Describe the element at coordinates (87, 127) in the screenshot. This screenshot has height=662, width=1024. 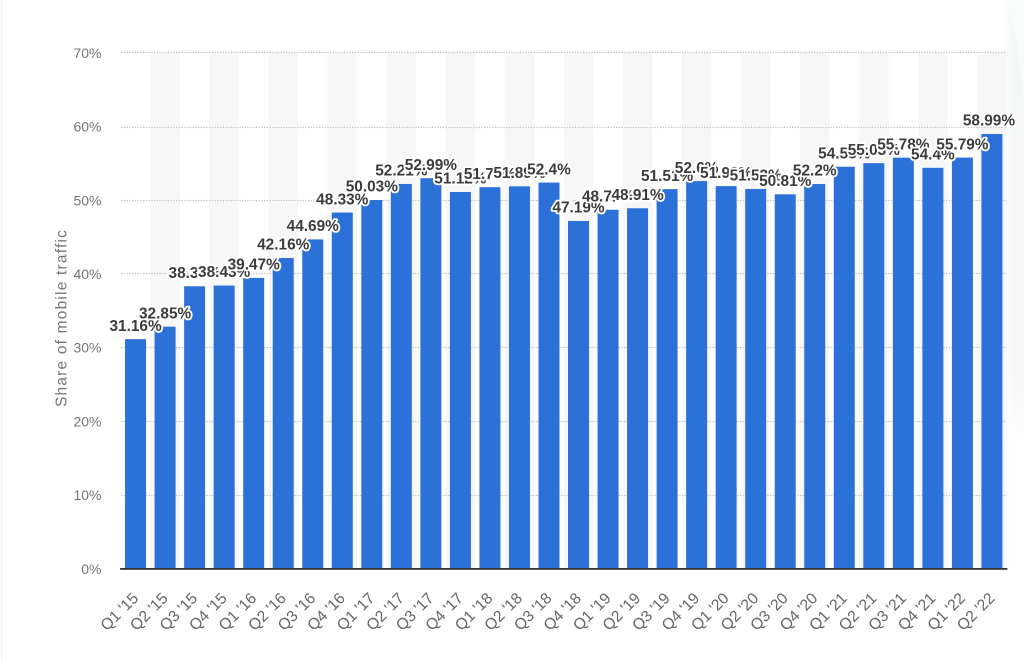
I see `svg-text: 60%` at that location.